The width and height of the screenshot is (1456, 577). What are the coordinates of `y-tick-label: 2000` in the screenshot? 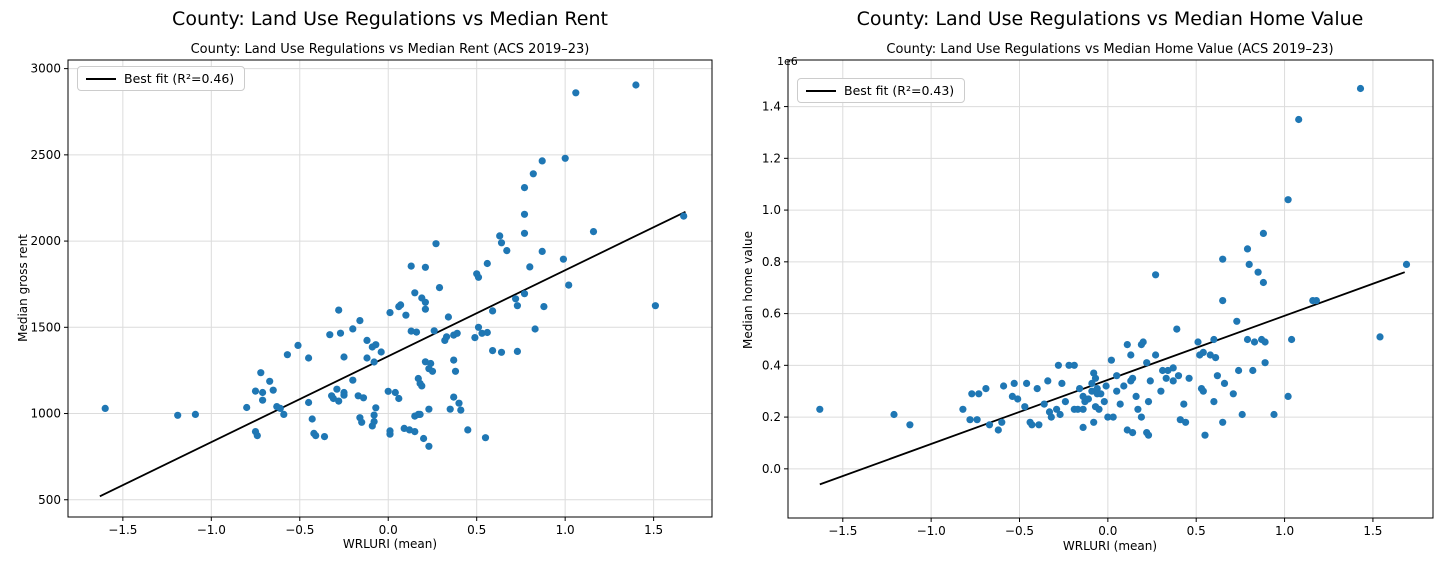 It's located at (45, 241).